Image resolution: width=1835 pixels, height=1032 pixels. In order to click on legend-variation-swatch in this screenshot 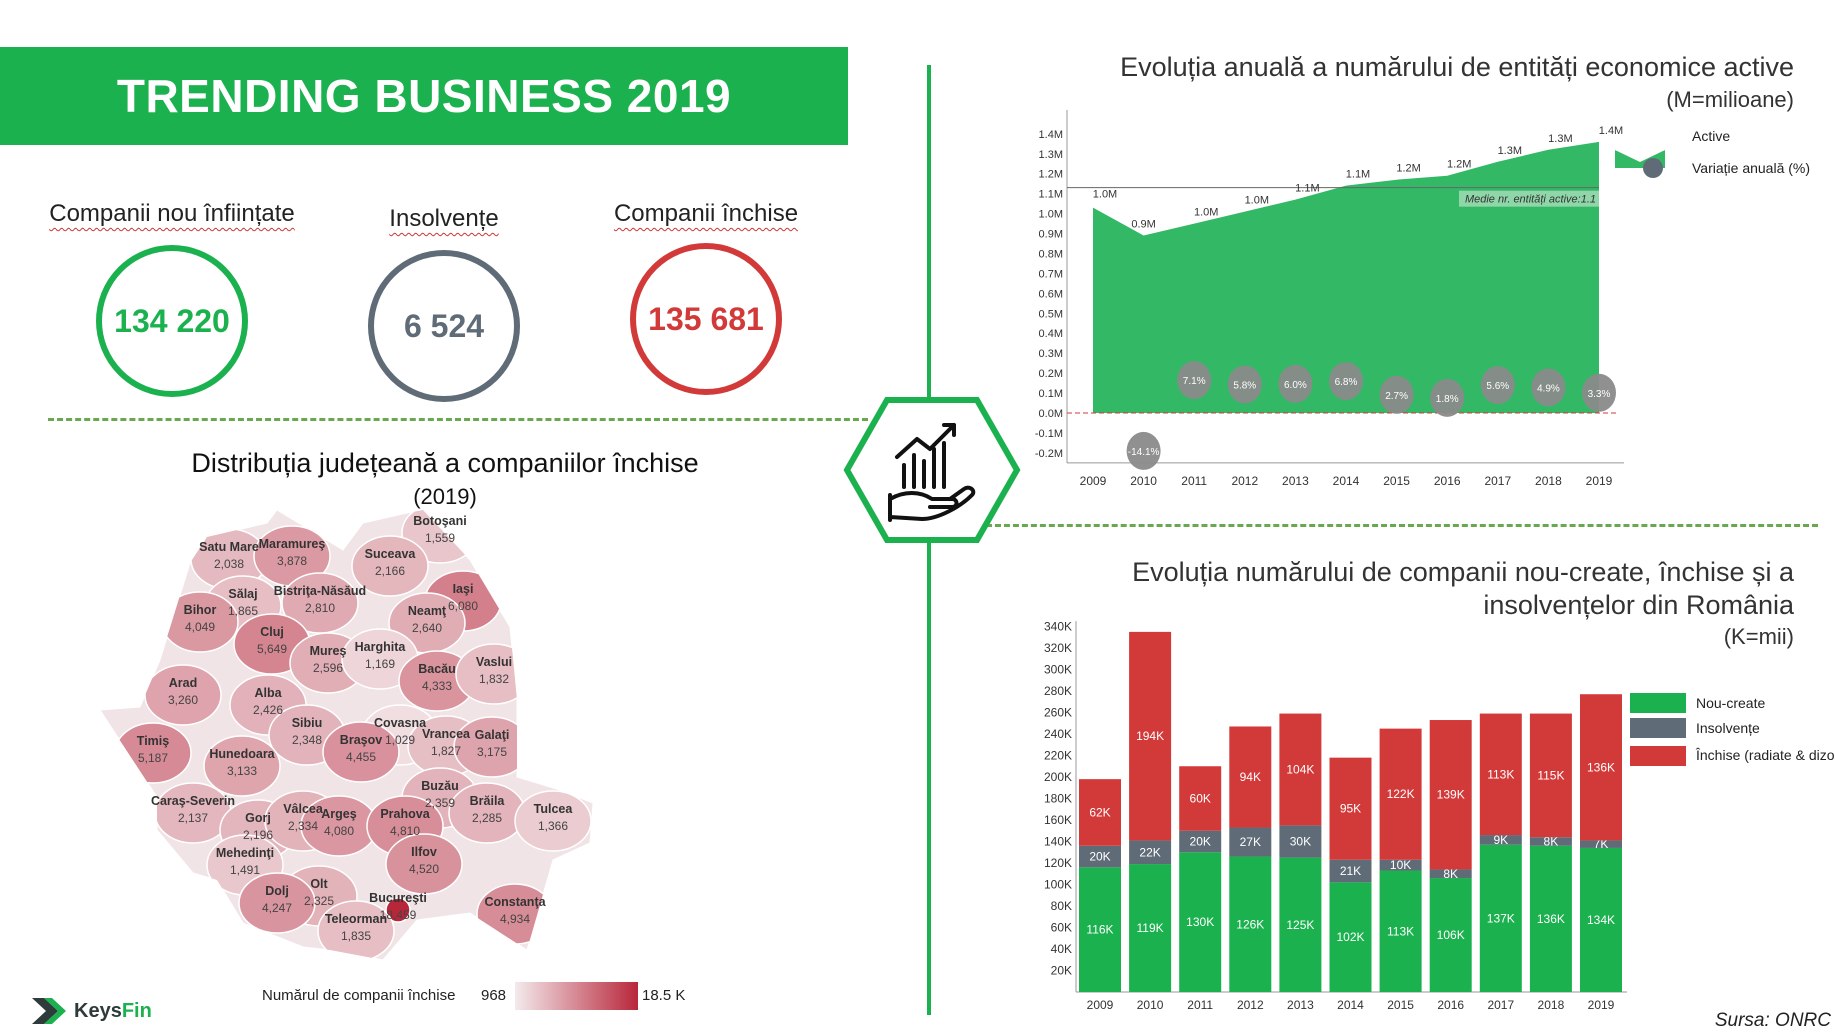, I will do `click(1653, 168)`.